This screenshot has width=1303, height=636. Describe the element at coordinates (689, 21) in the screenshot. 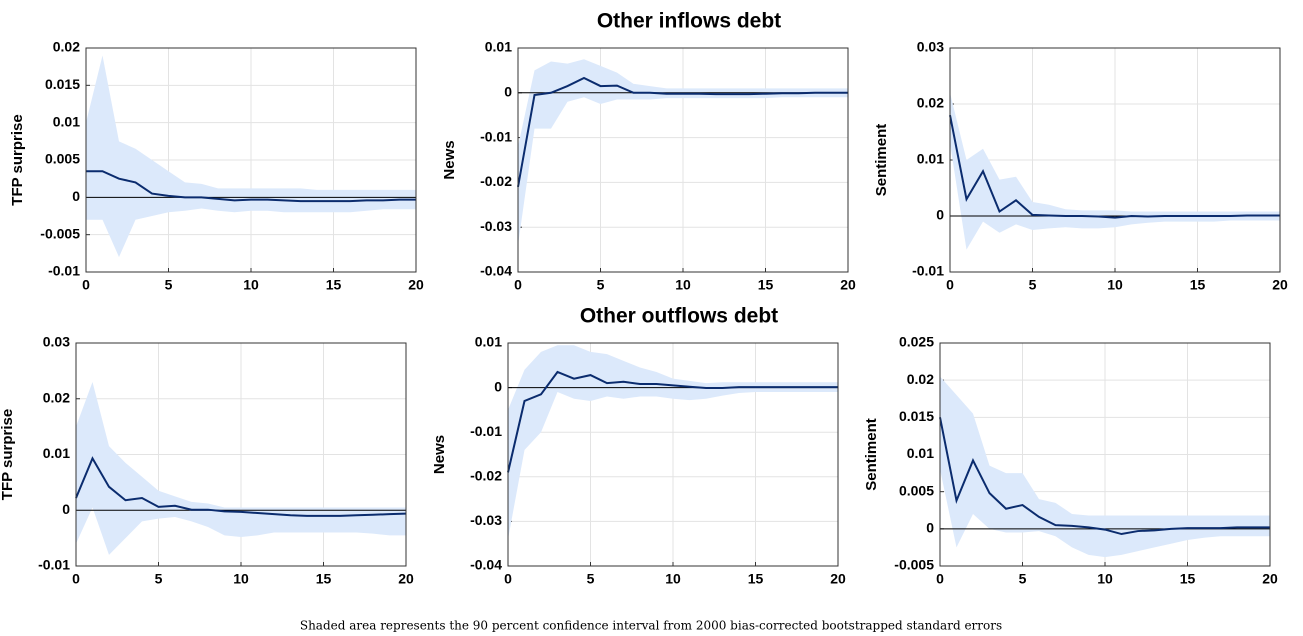

I see `row-title: Other inflows debt` at that location.